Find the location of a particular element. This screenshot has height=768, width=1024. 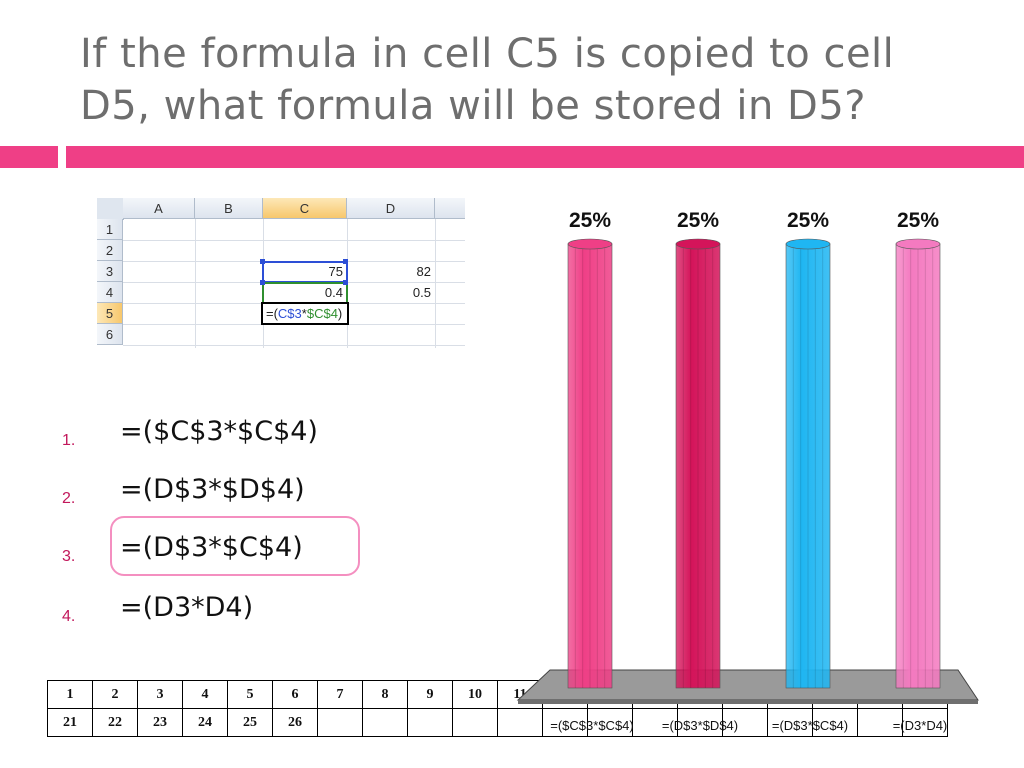

keypad-cell: 26 is located at coordinates (295, 722).